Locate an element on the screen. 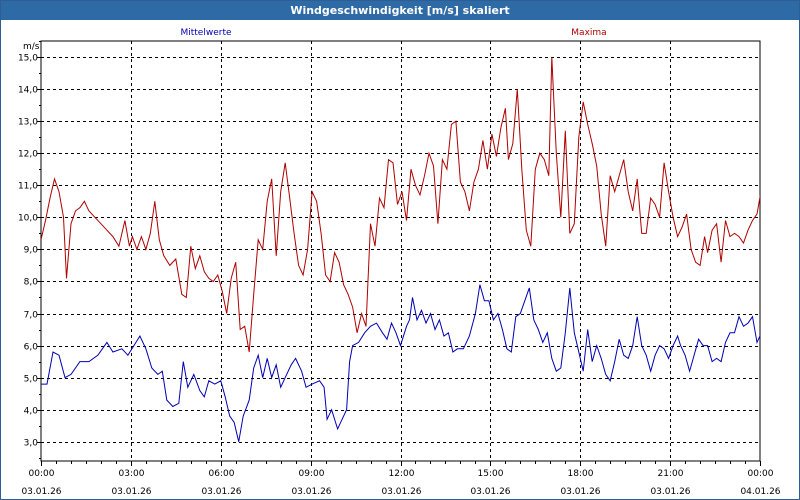 The height and width of the screenshot is (500, 800). x-tick-time-label: 18:00 is located at coordinates (581, 474).